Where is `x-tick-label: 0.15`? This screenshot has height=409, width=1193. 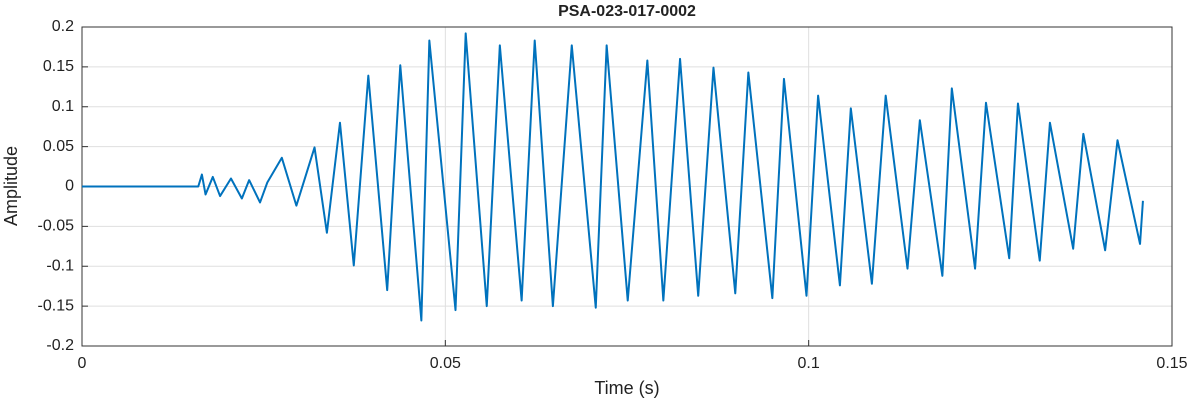 x-tick-label: 0.15 is located at coordinates (1171, 363).